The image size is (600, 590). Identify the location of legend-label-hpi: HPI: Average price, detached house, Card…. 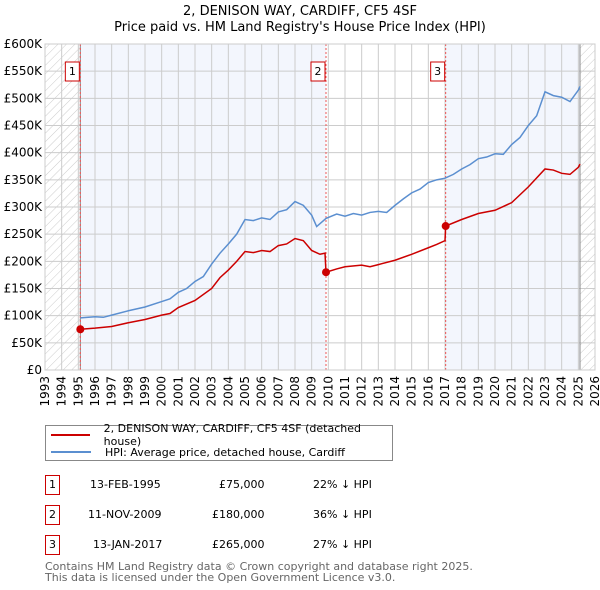
(225, 452).